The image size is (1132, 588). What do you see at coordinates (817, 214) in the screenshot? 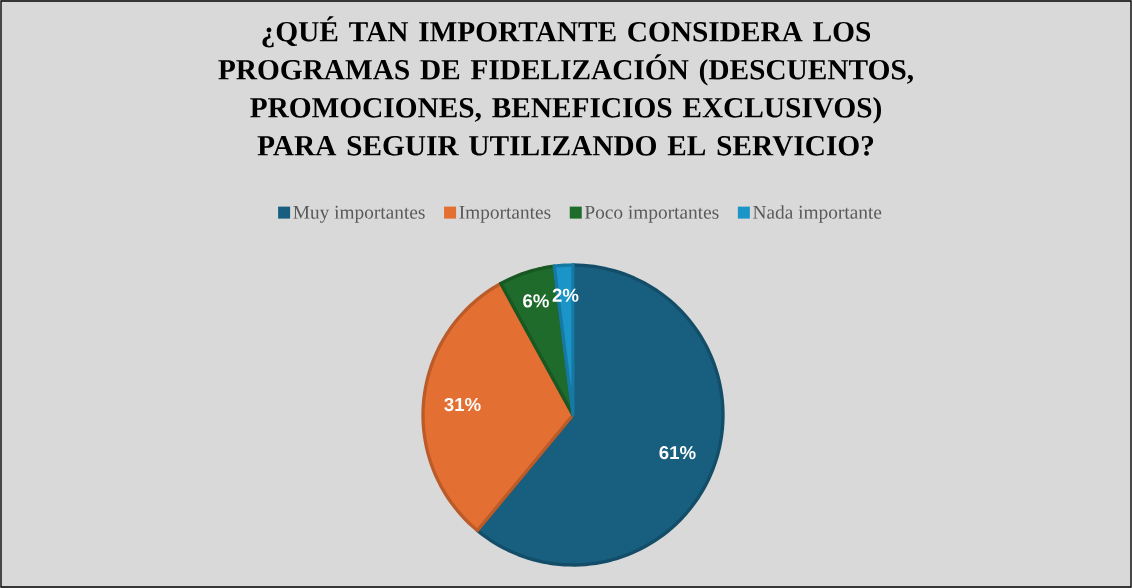
I see `legend-label: Nada importante` at bounding box center [817, 214].